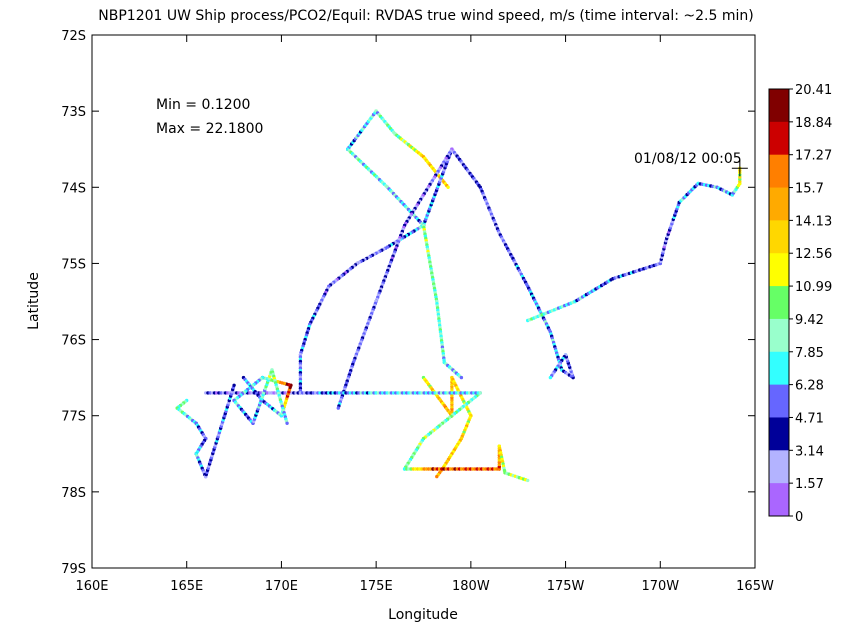 This screenshot has height=624, width=865. Describe the element at coordinates (281, 586) in the screenshot. I see `x-tick-label: 170E` at that location.